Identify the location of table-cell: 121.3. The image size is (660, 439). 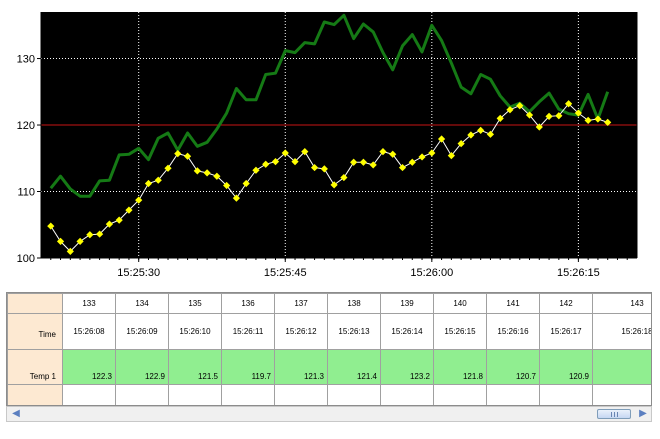
(301, 367).